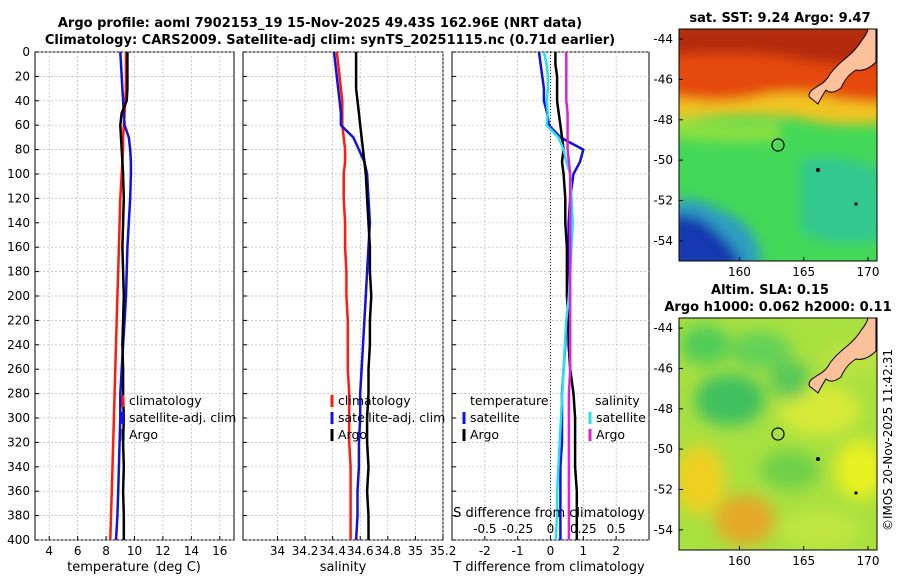 Image resolution: width=900 pixels, height=580 pixels. I want to click on depth-tick-label: 140, so click(18, 223).